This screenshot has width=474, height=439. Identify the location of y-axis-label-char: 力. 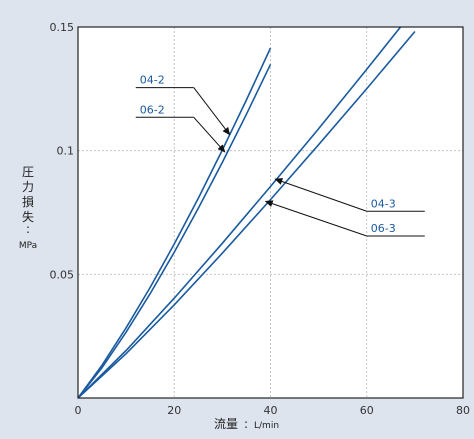
(28, 187).